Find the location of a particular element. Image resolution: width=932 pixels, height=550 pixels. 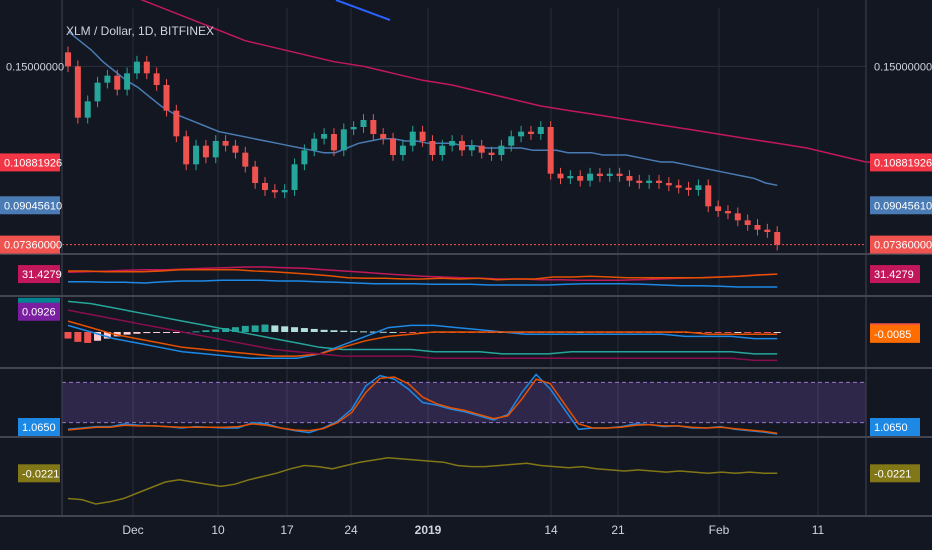

stochastic-band is located at coordinates (464, 402).